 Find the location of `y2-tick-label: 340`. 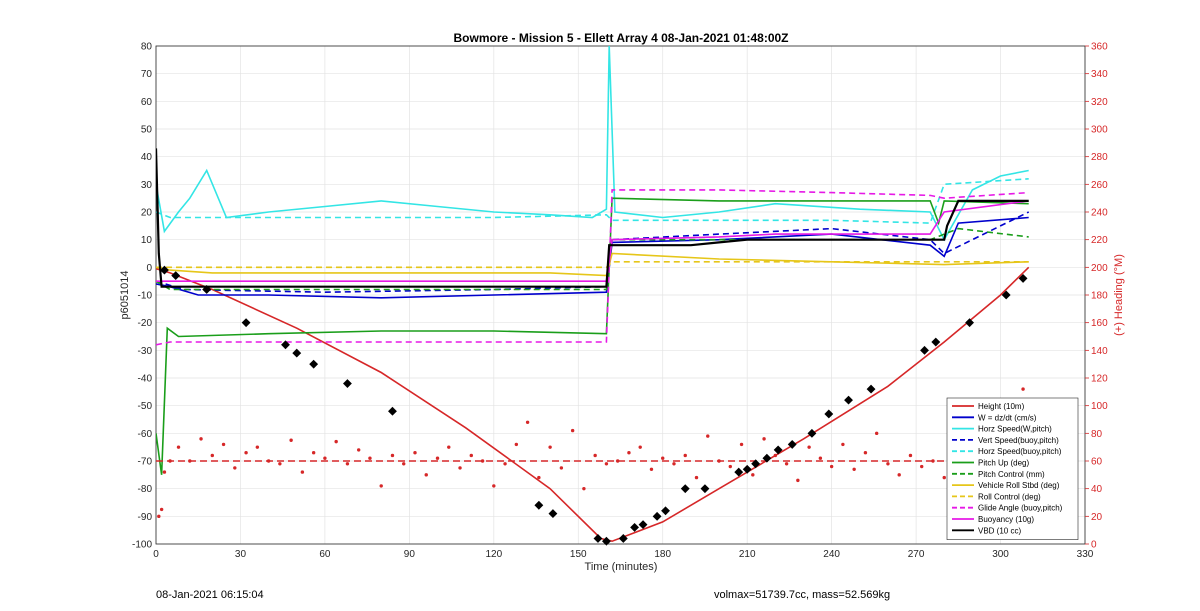

y2-tick-label: 340 is located at coordinates (1099, 74).